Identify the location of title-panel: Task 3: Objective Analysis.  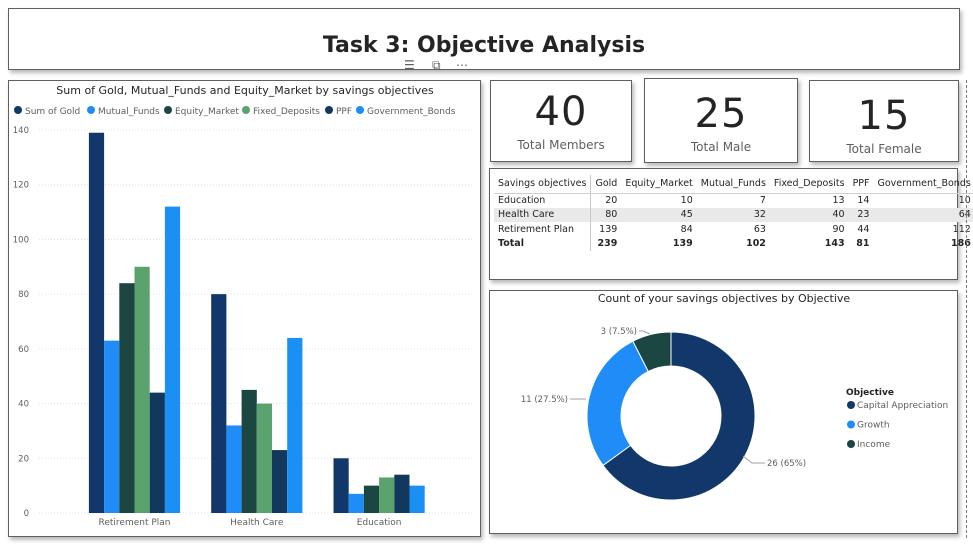
(484, 39).